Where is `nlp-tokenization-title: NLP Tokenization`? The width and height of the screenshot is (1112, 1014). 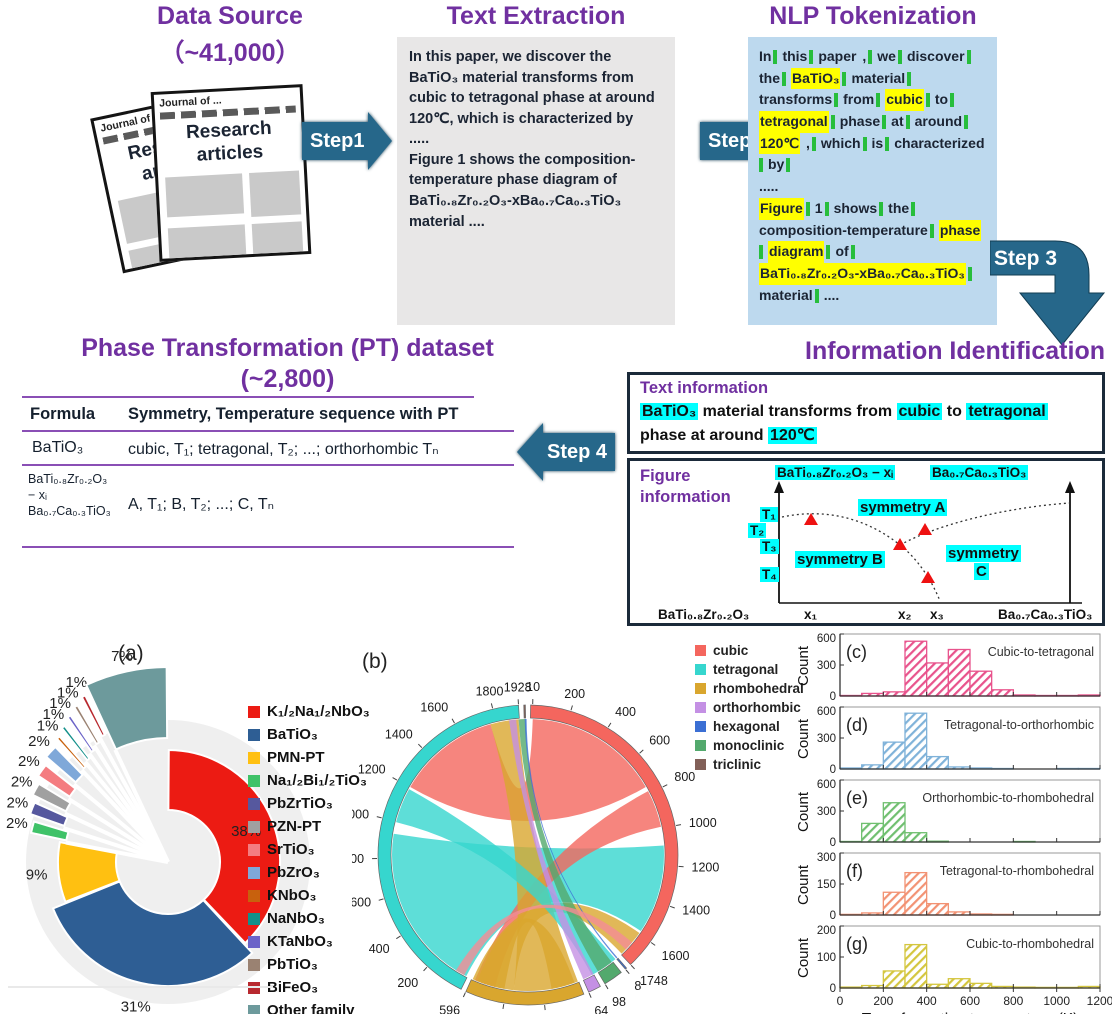 nlp-tokenization-title: NLP Tokenization is located at coordinates (873, 16).